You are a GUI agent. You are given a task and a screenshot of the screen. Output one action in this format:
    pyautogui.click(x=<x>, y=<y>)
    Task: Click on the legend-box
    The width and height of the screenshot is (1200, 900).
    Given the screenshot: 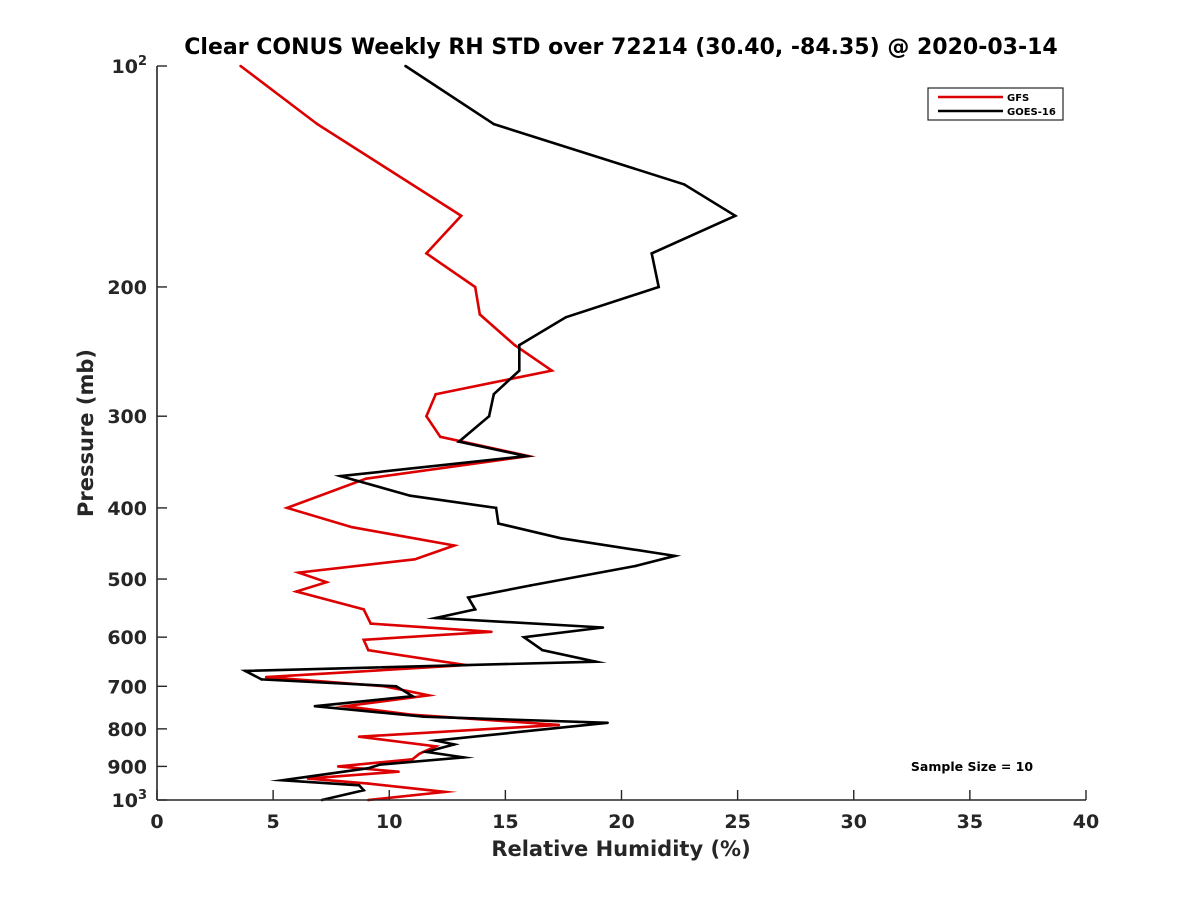 What is the action you would take?
    pyautogui.click(x=995, y=104)
    